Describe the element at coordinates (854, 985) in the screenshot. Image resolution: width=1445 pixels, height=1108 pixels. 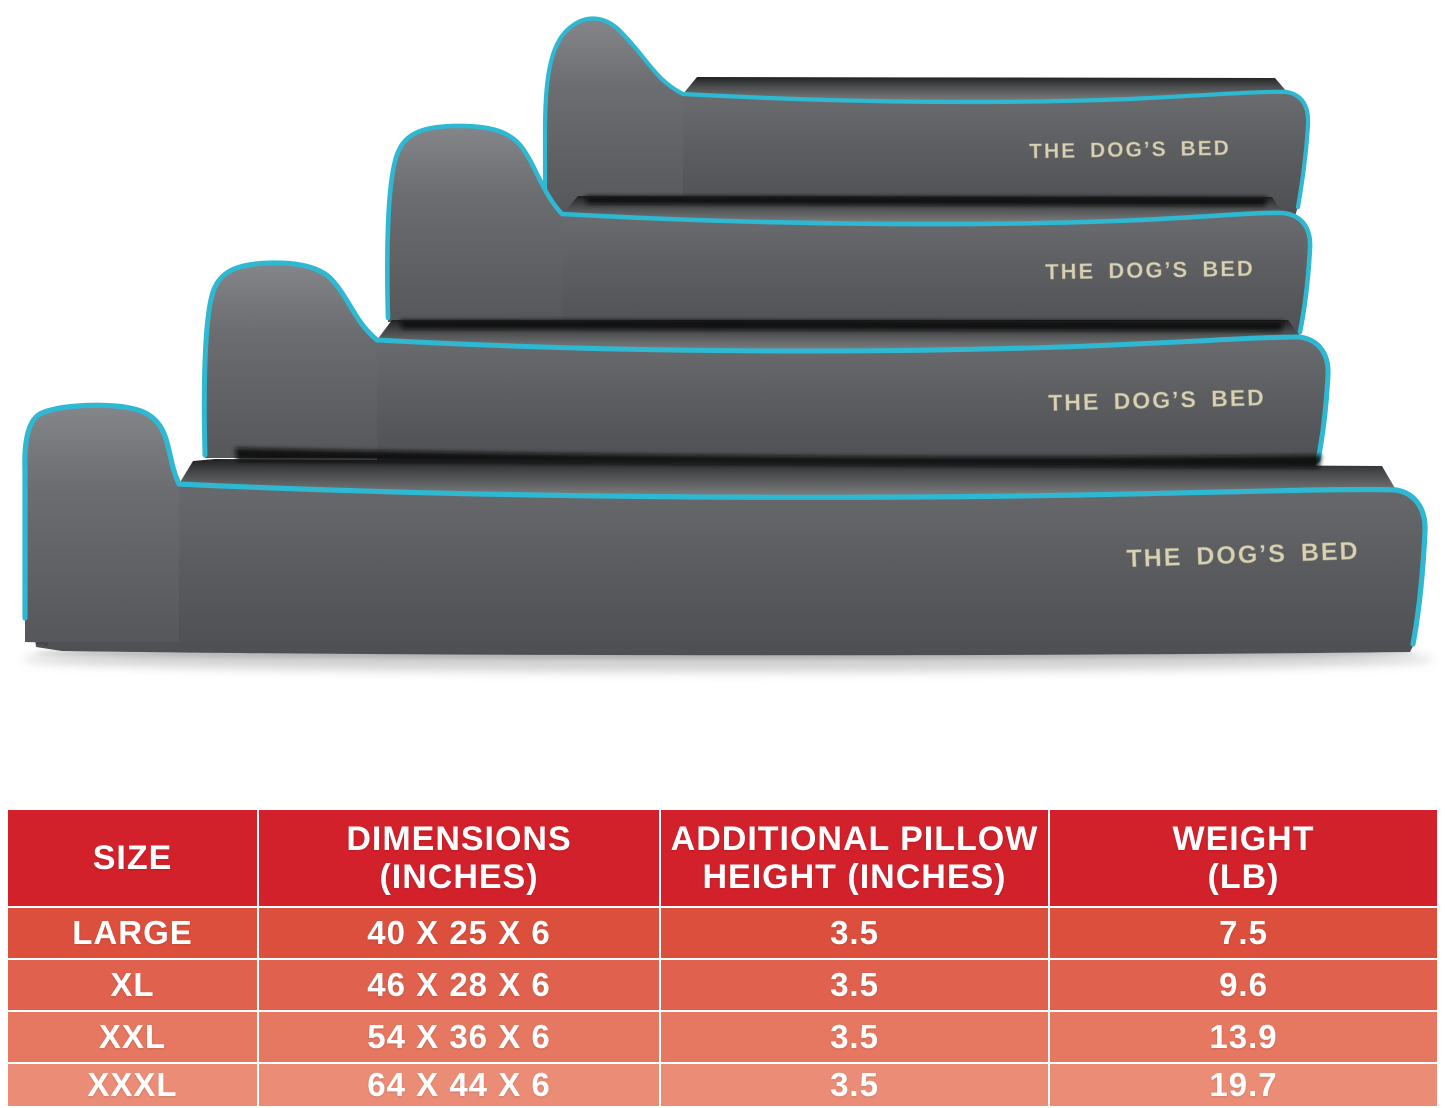
I see `row-xl-pillow-height: 3.5` at that location.